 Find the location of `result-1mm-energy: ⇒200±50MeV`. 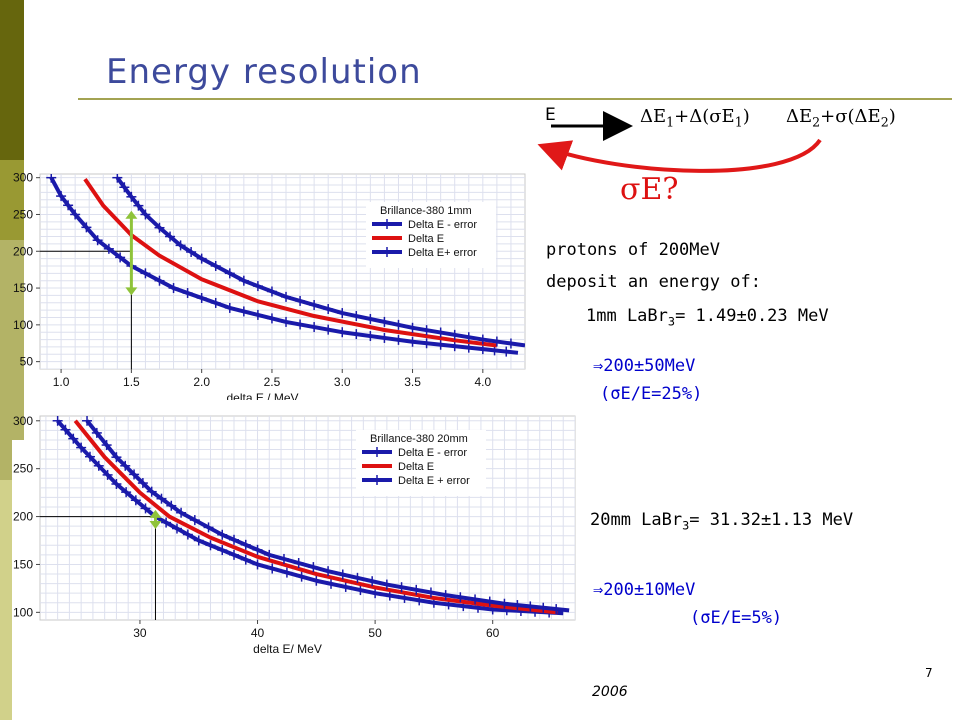

result-1mm-energy: ⇒200±50MeV is located at coordinates (644, 366).